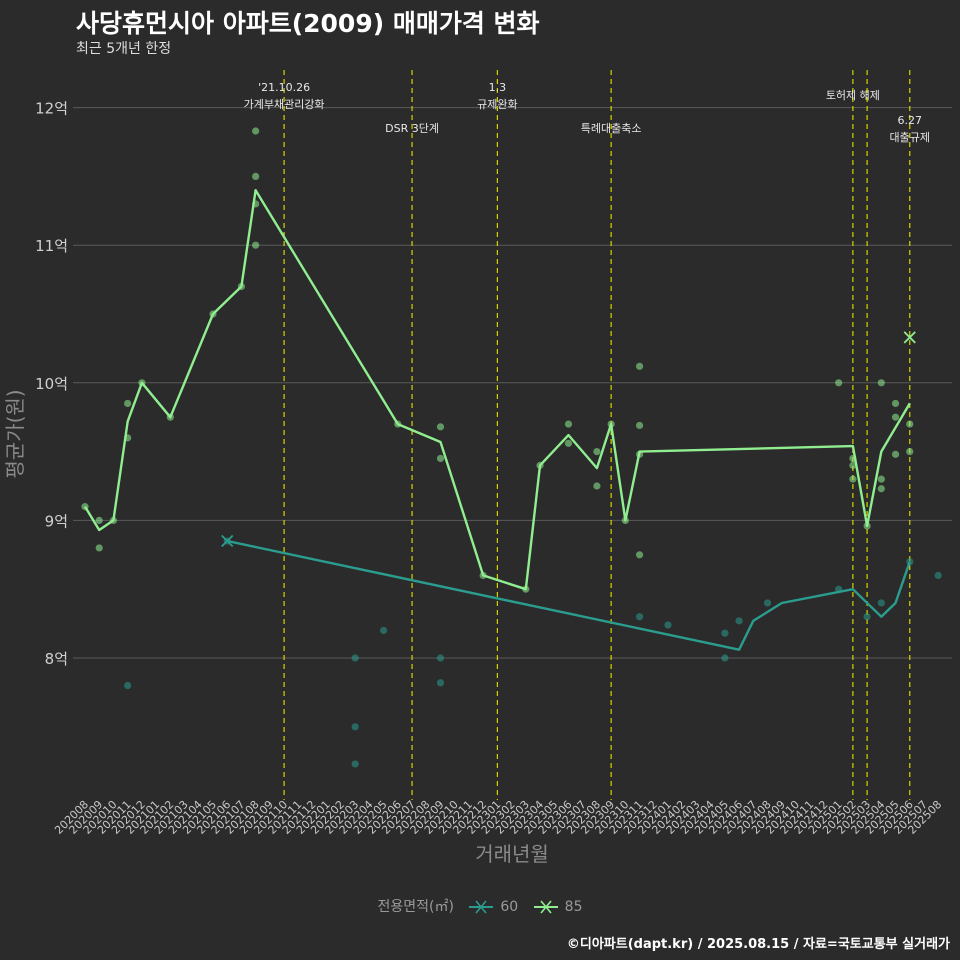 The image size is (960, 960). I want to click on y-tick-label: 12억, so click(51, 109).